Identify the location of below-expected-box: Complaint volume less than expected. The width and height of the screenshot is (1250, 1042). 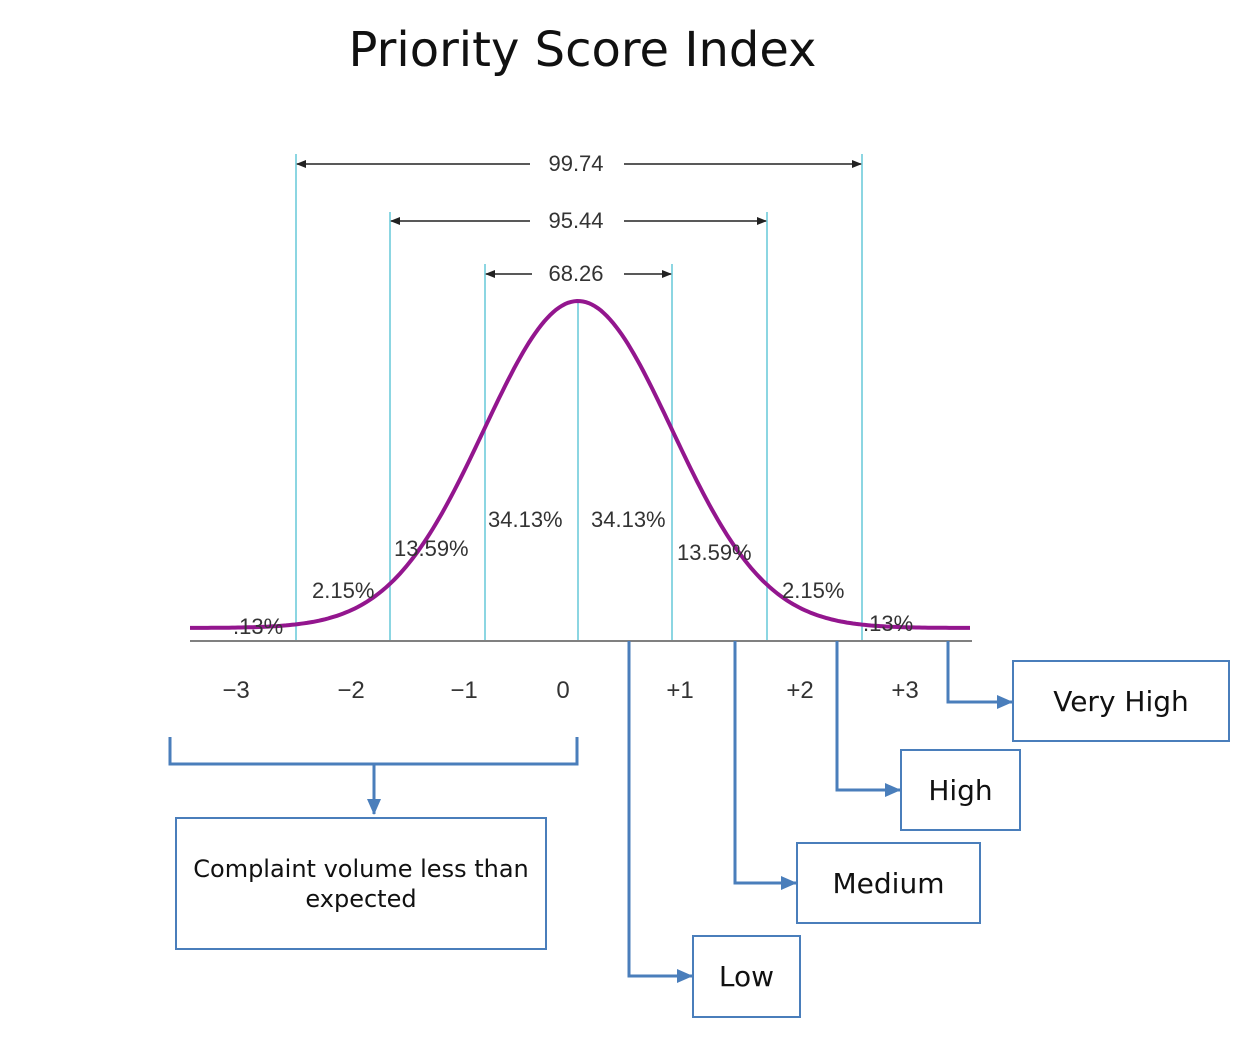
(361, 883).